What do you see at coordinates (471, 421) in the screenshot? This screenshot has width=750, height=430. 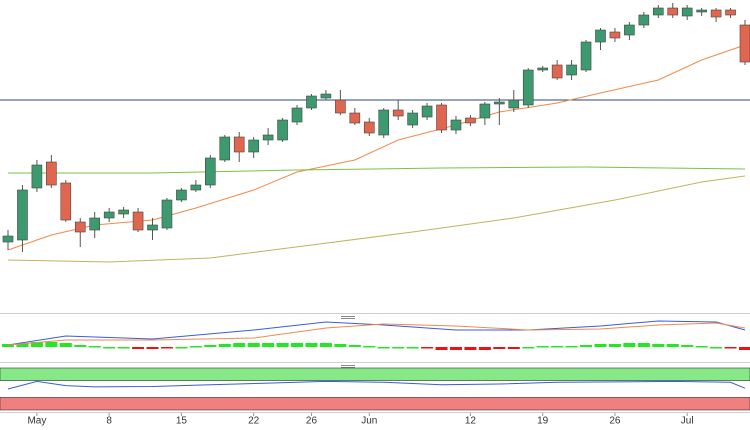 I see `x-tick-label: 12` at bounding box center [471, 421].